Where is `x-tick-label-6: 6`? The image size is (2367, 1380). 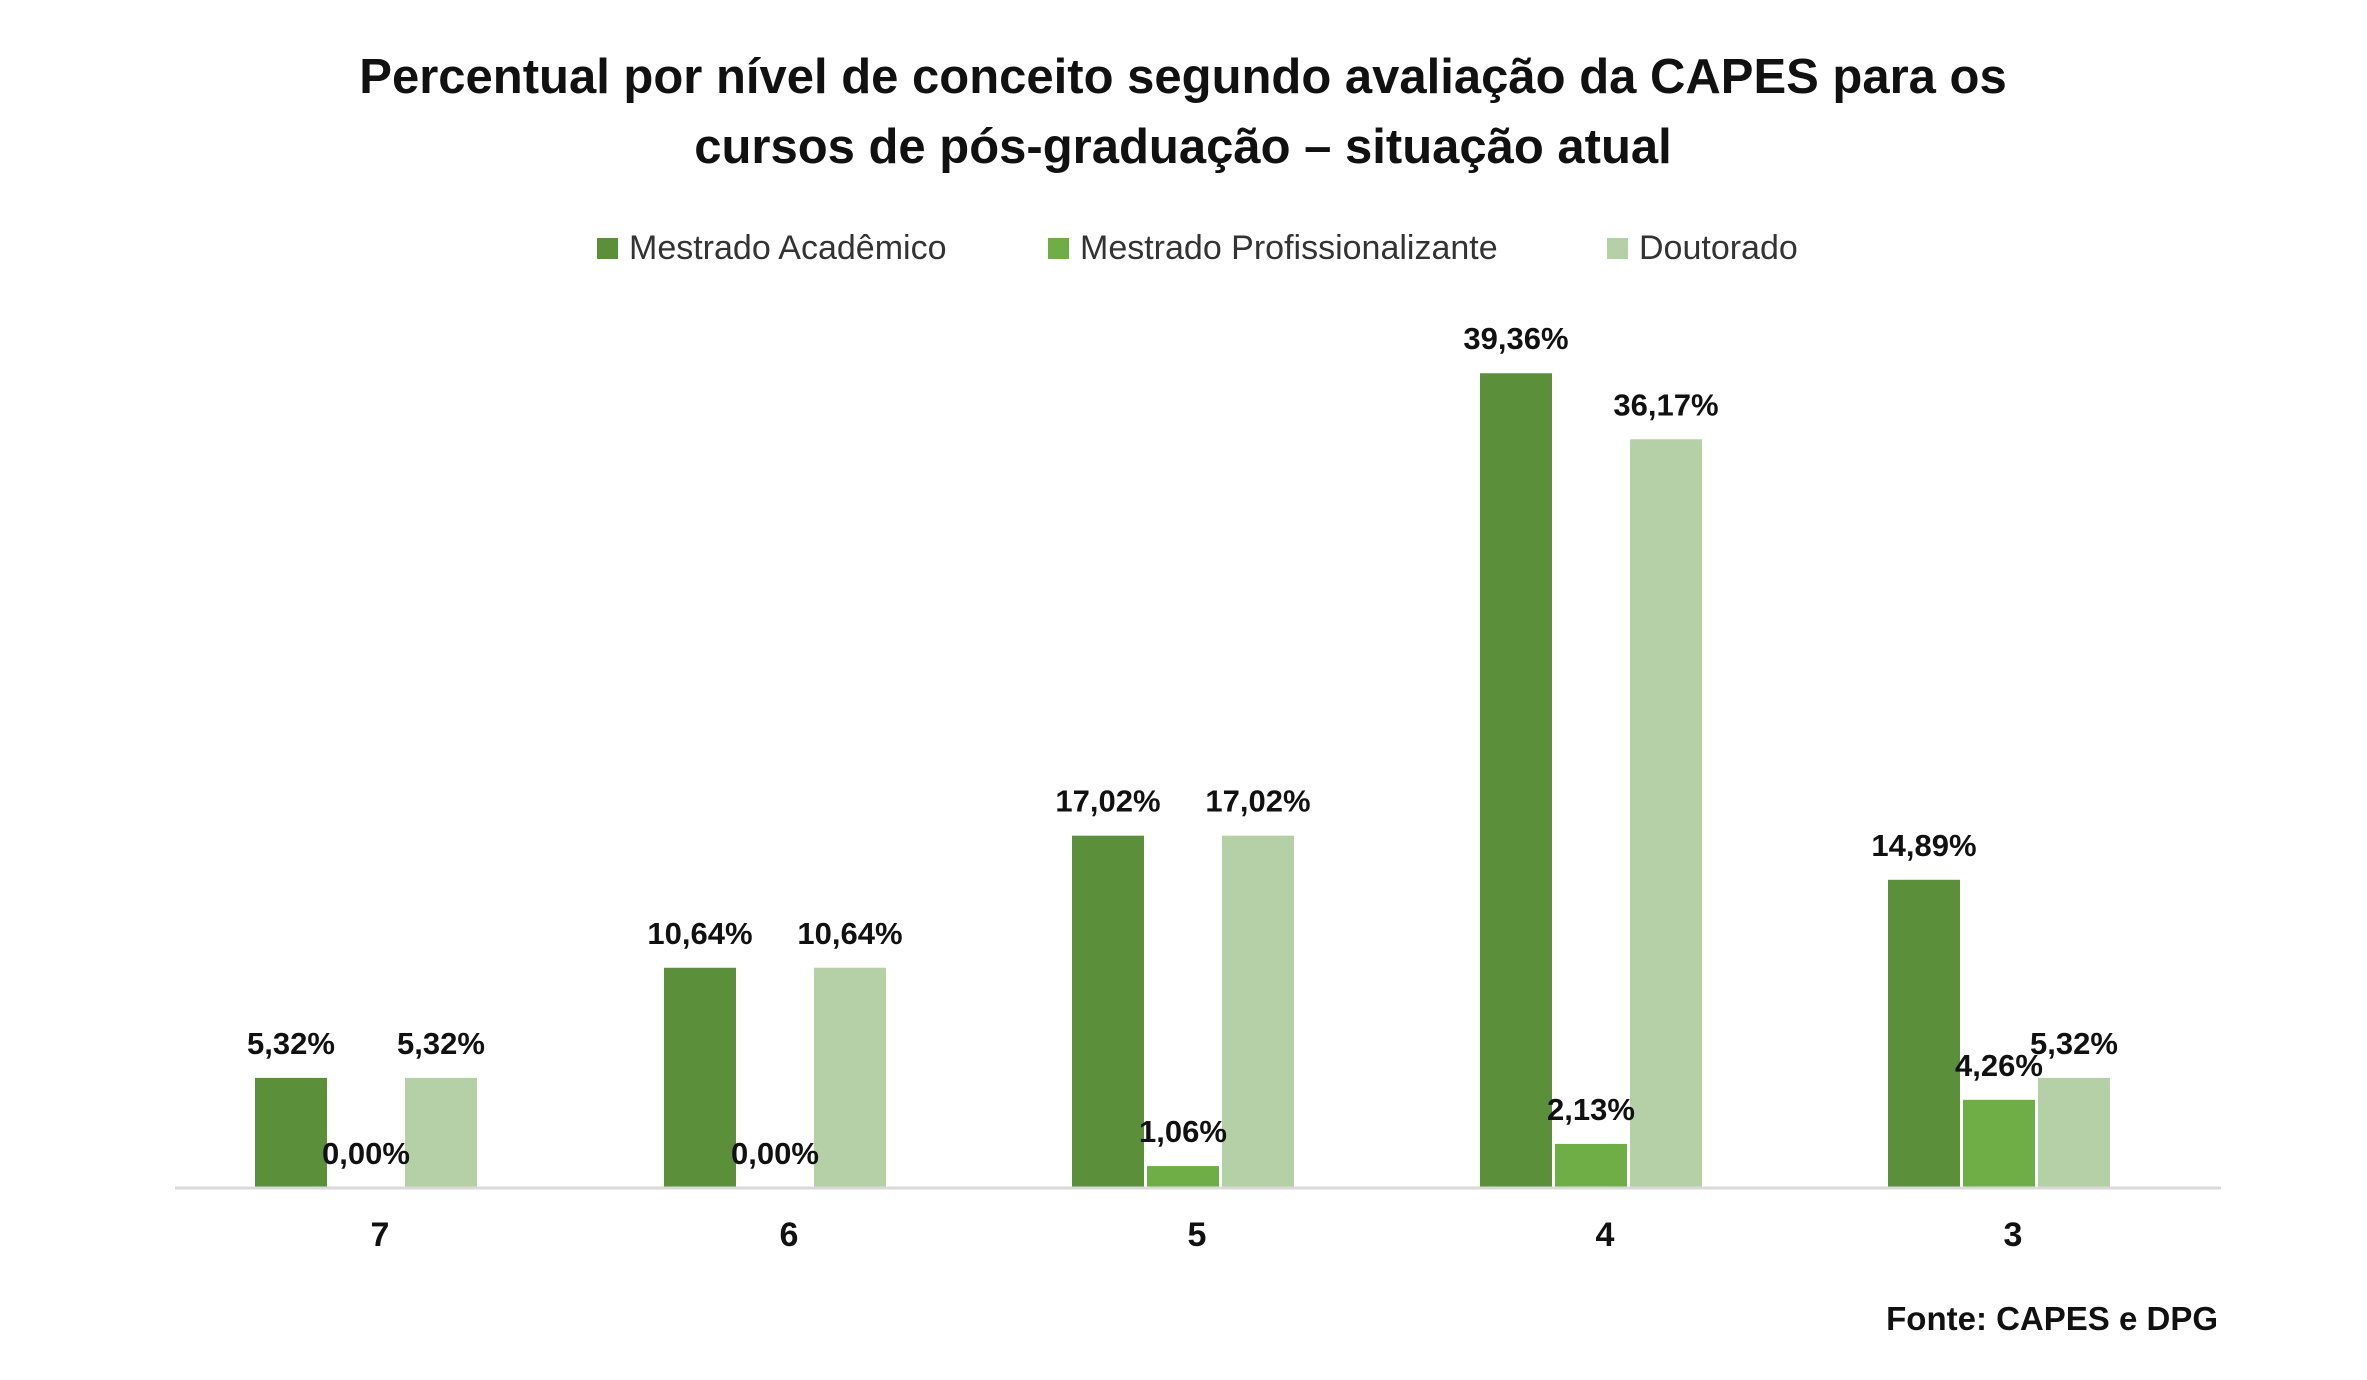 x-tick-label-6: 6 is located at coordinates (789, 1235).